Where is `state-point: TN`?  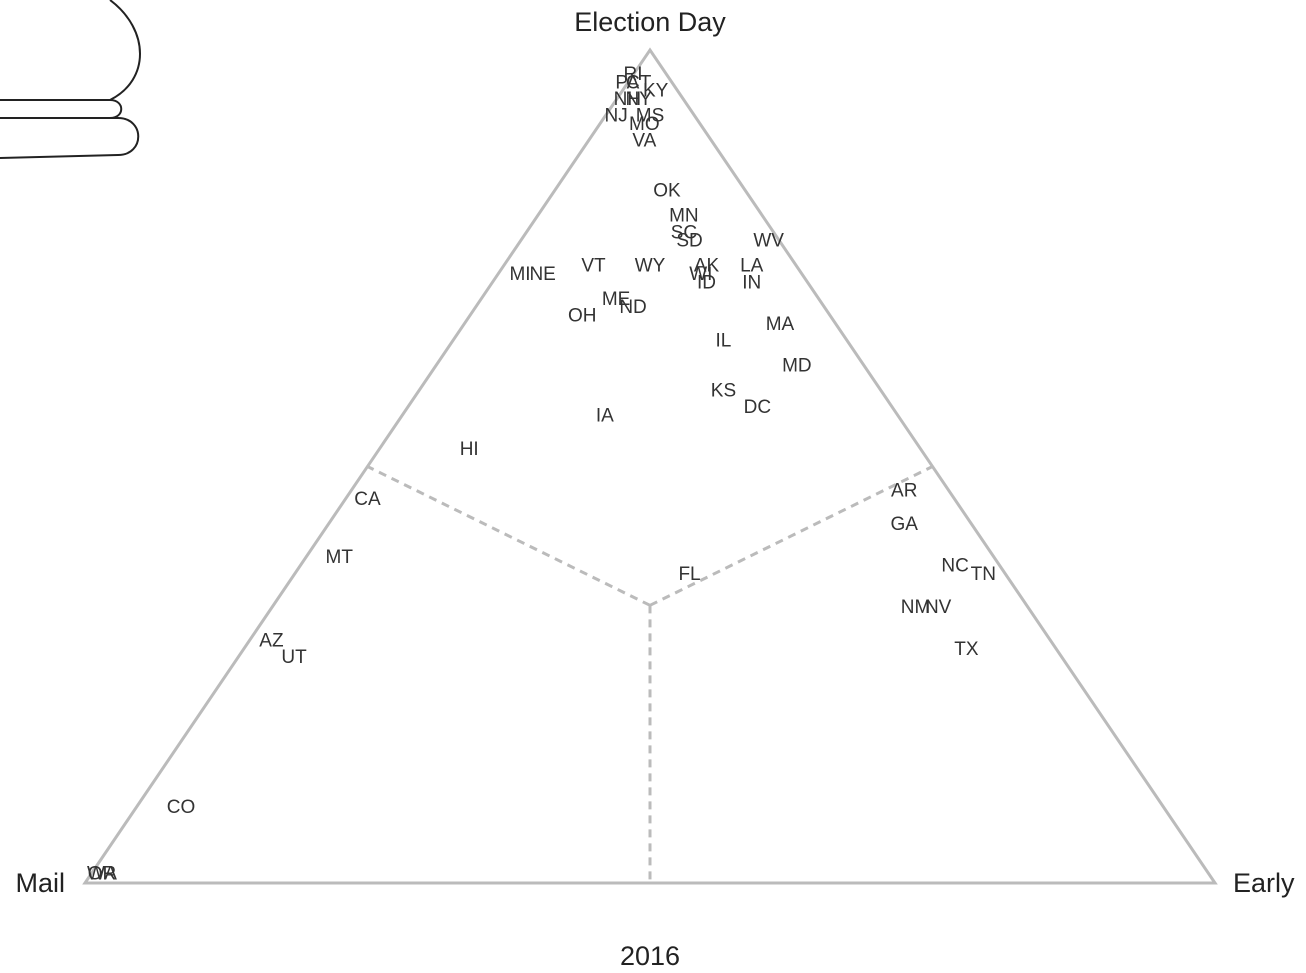 state-point: TN is located at coordinates (983, 574).